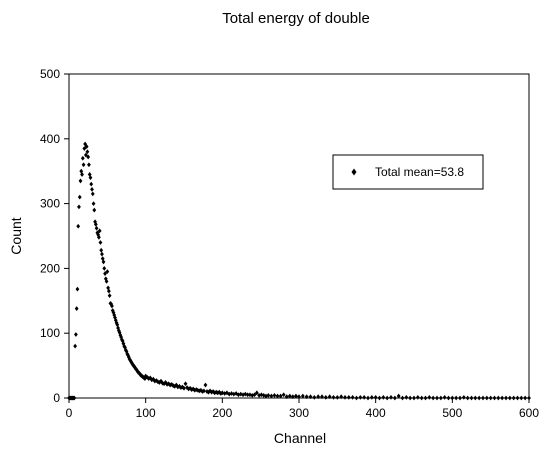 The width and height of the screenshot is (540, 452). What do you see at coordinates (69, 413) in the screenshot?
I see `x-tick-label: 0` at bounding box center [69, 413].